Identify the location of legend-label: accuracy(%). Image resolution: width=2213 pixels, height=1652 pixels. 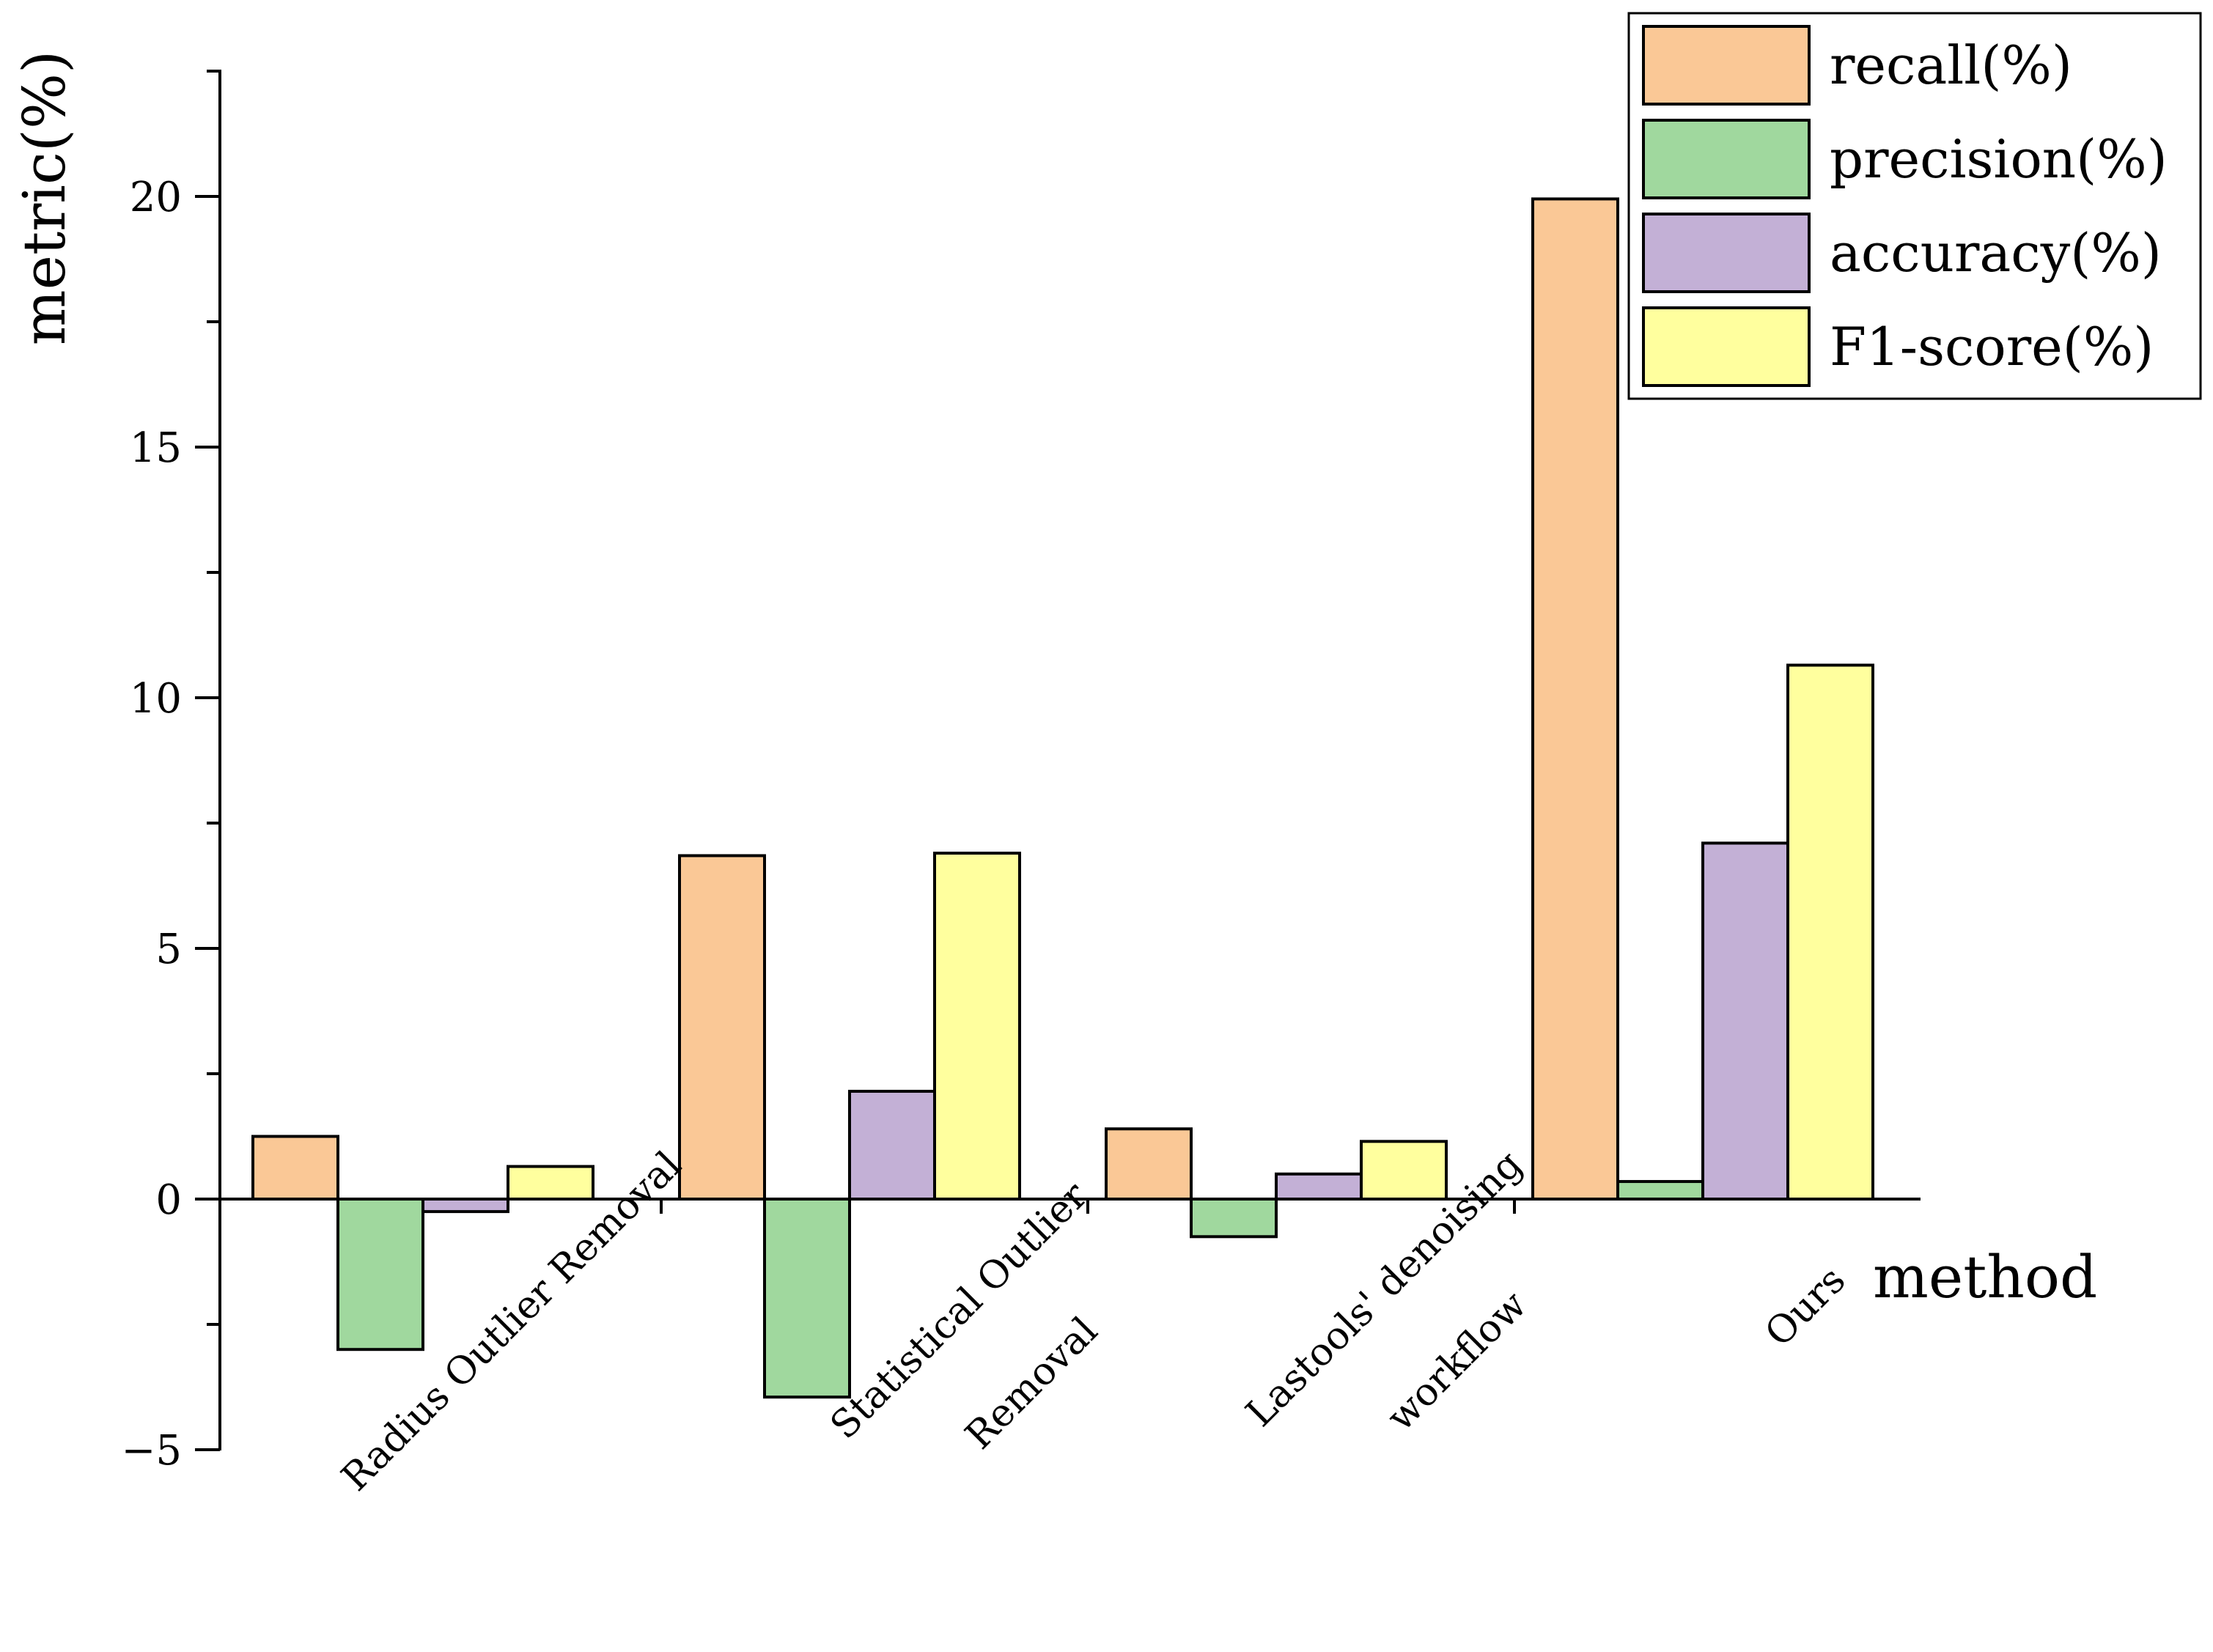
(1996, 253).